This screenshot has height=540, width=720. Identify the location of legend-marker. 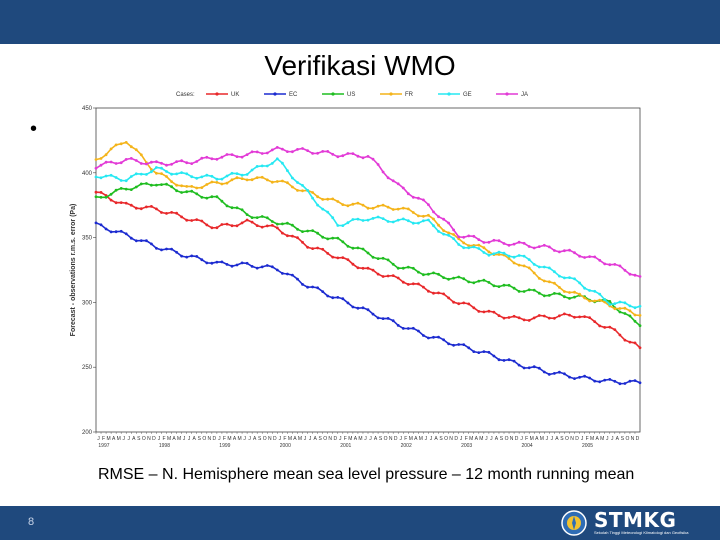
(507, 94).